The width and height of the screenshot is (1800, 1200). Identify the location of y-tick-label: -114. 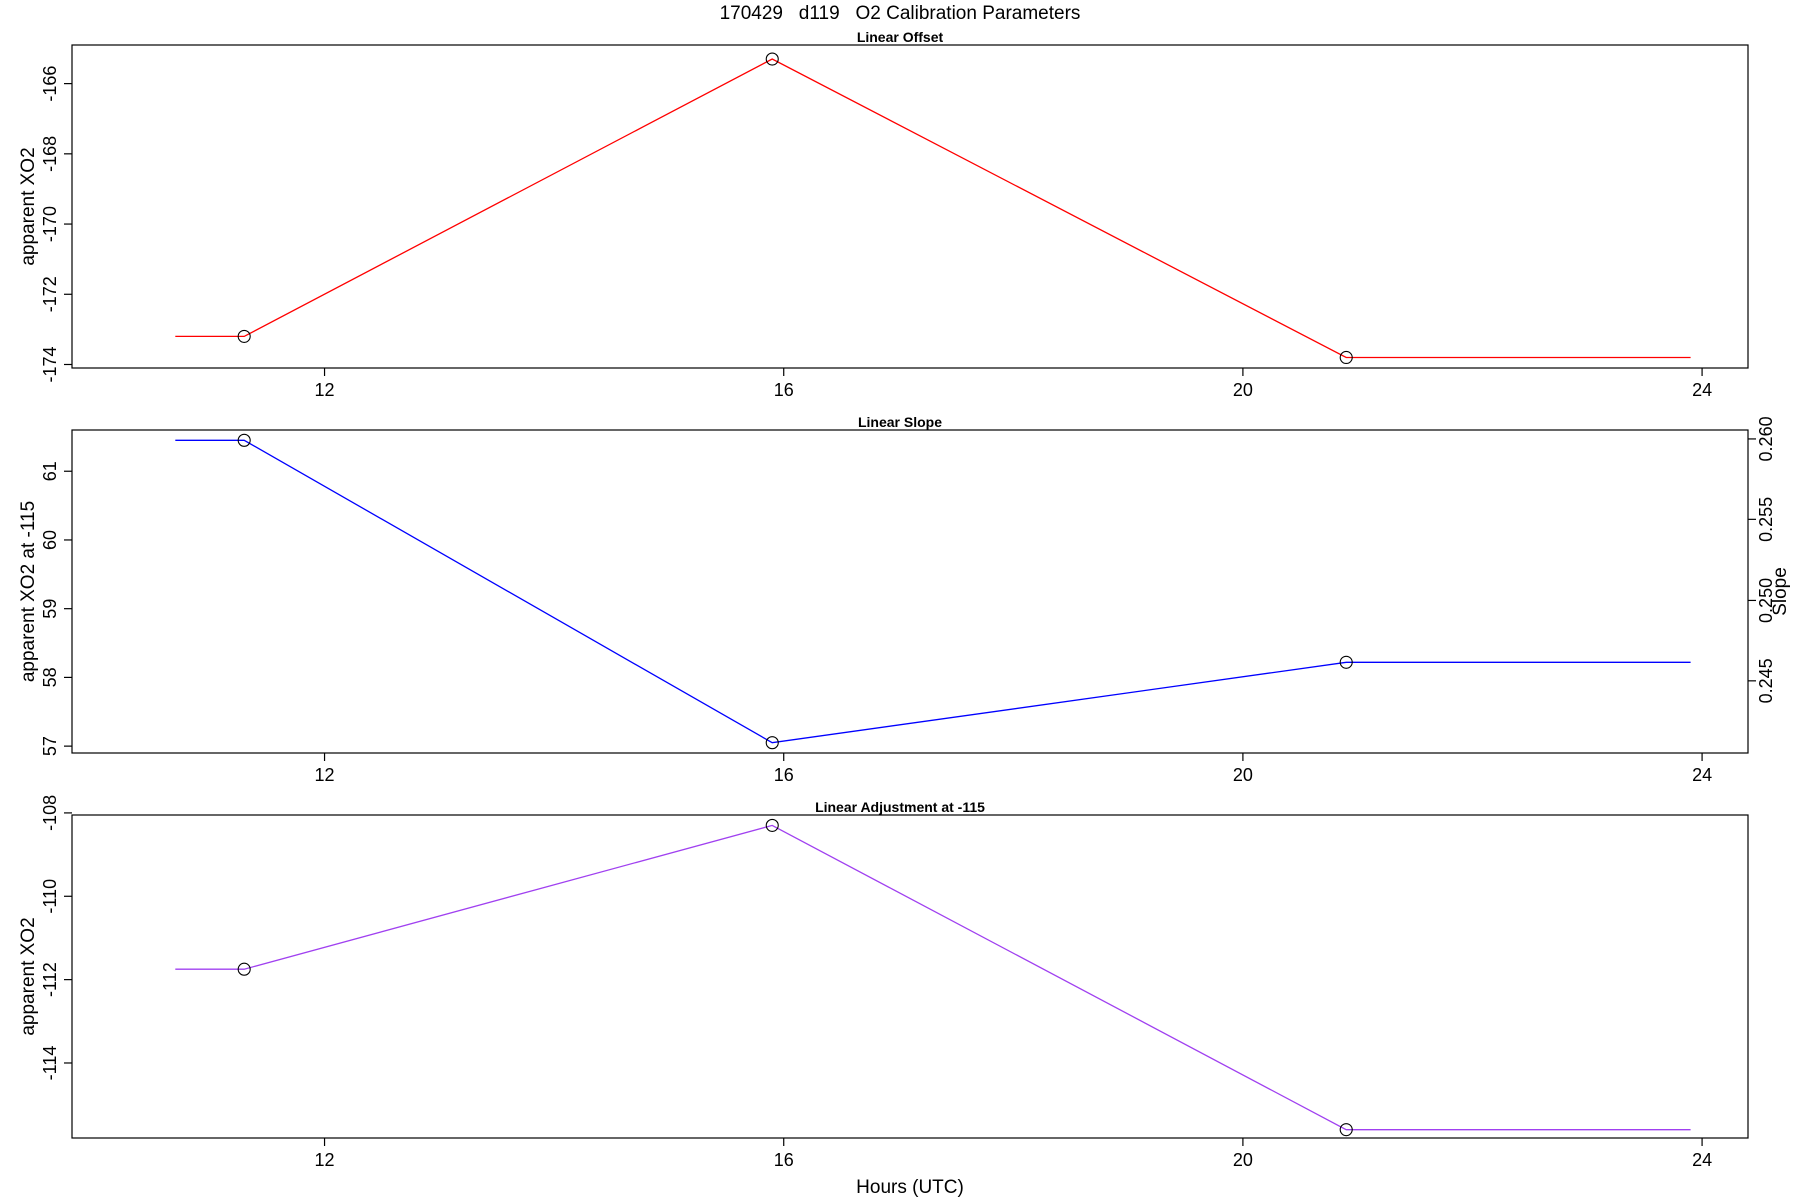
(50, 1063).